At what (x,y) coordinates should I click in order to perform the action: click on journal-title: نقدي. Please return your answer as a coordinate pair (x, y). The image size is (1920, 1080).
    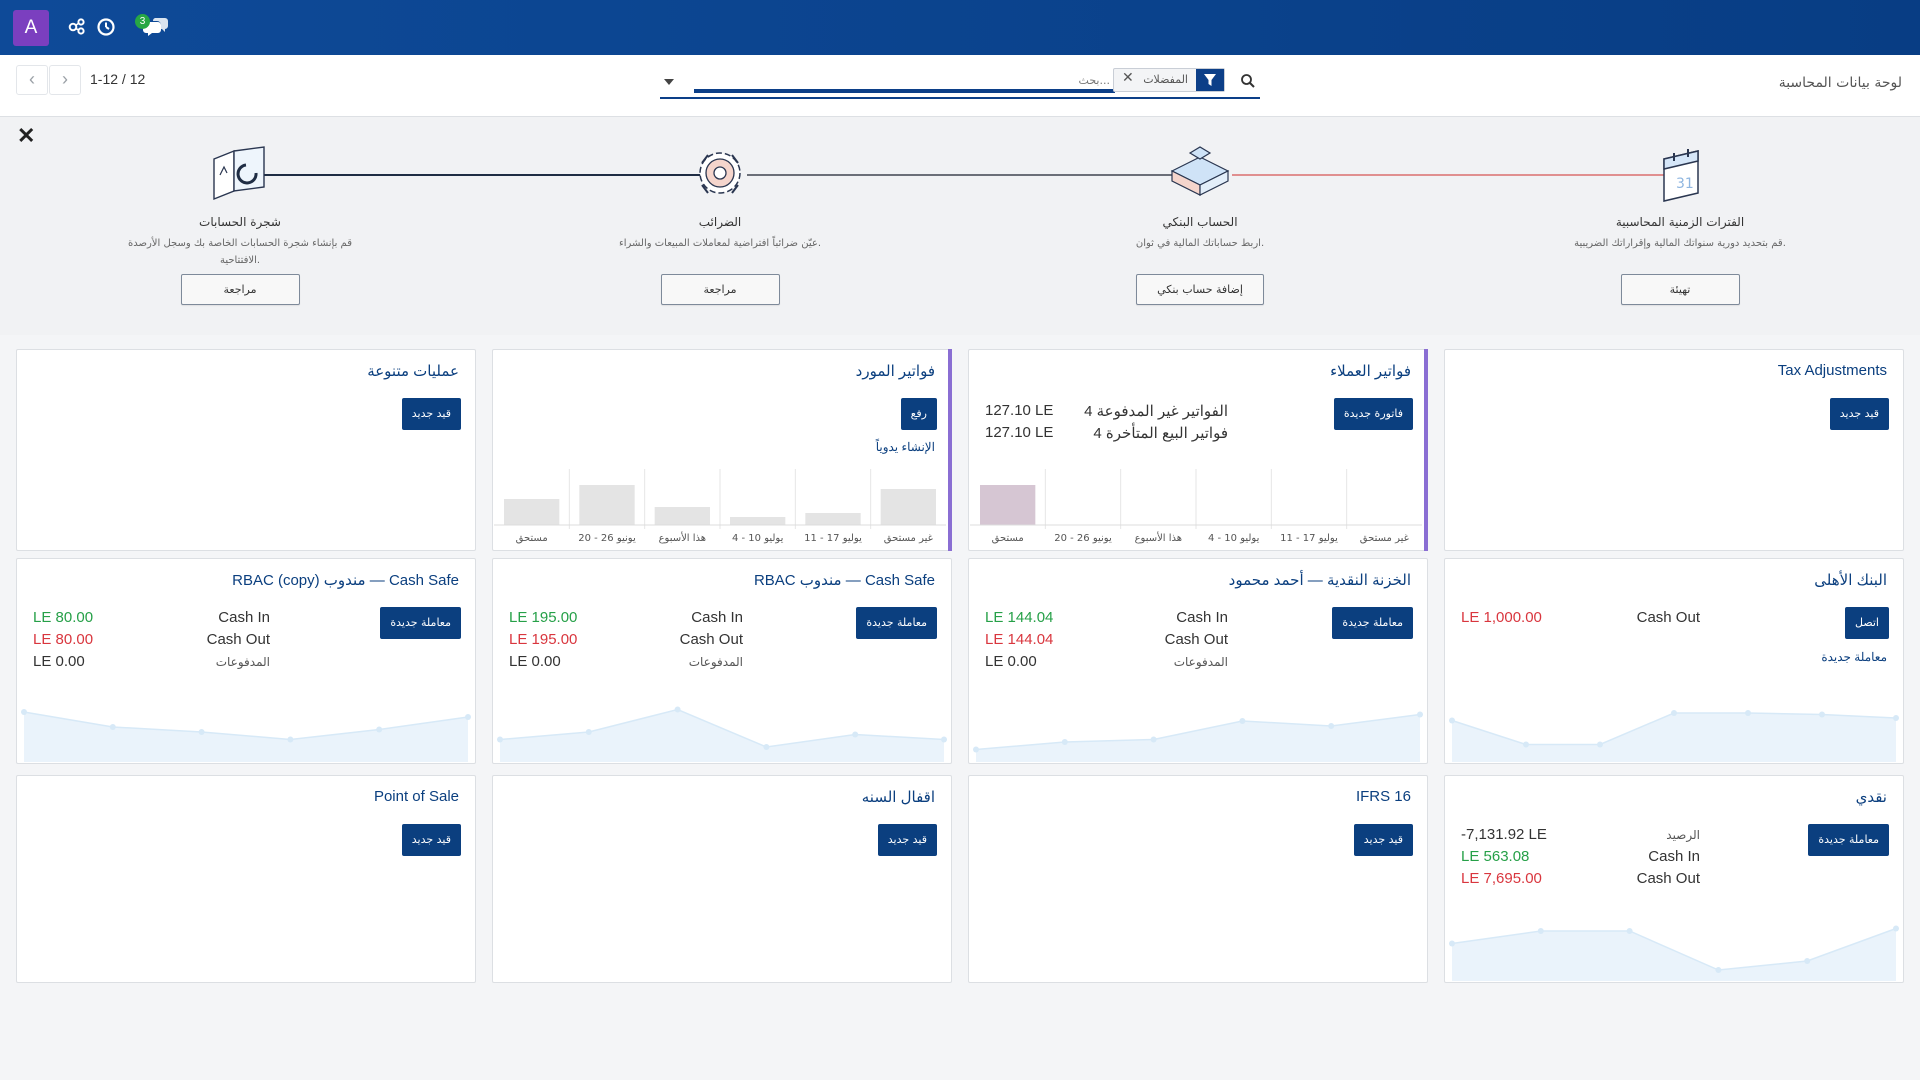
    Looking at the image, I should click on (1871, 797).